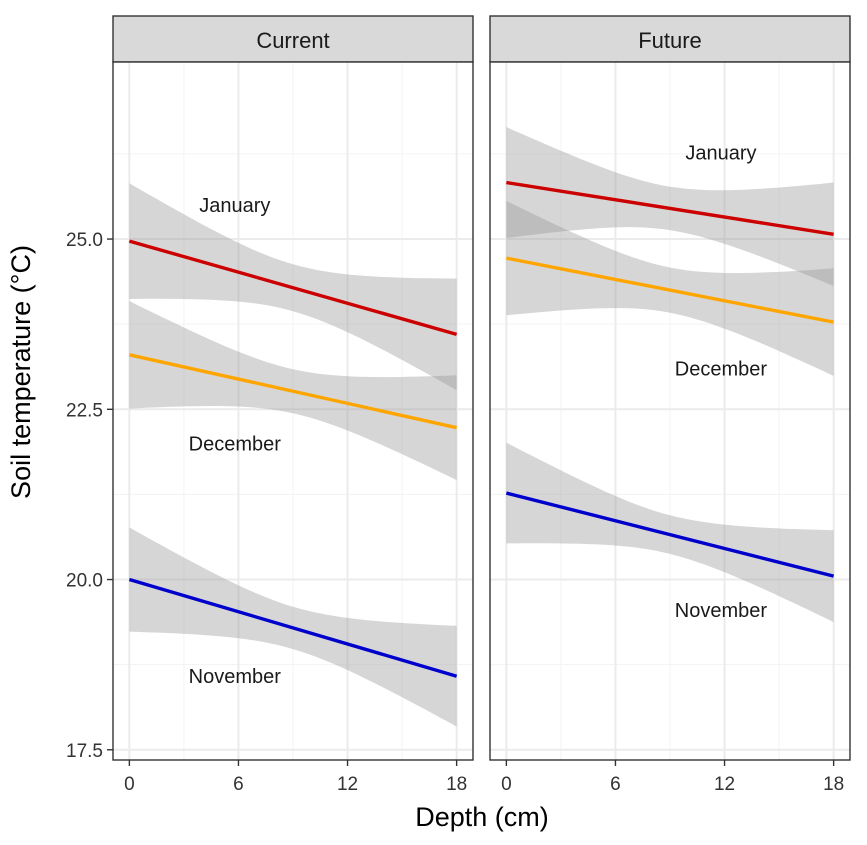 The width and height of the screenshot is (867, 845). I want to click on x-axis-title: Depth (cm), so click(482, 817).